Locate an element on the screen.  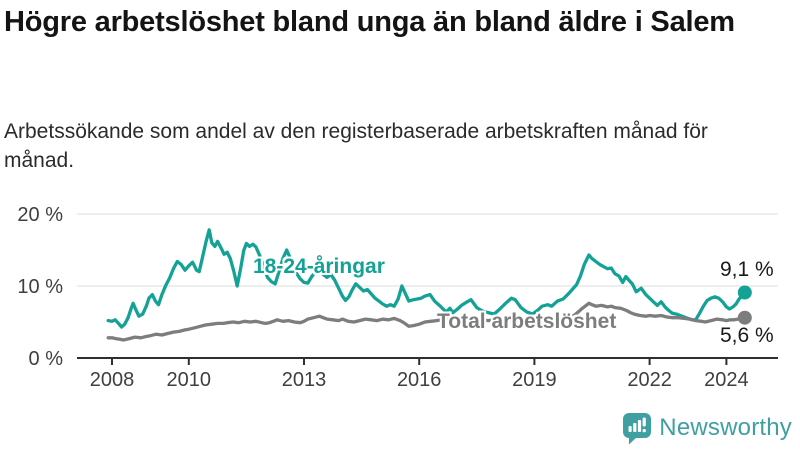
series-label-total: Total arbetslöshet is located at coordinates (527, 321).